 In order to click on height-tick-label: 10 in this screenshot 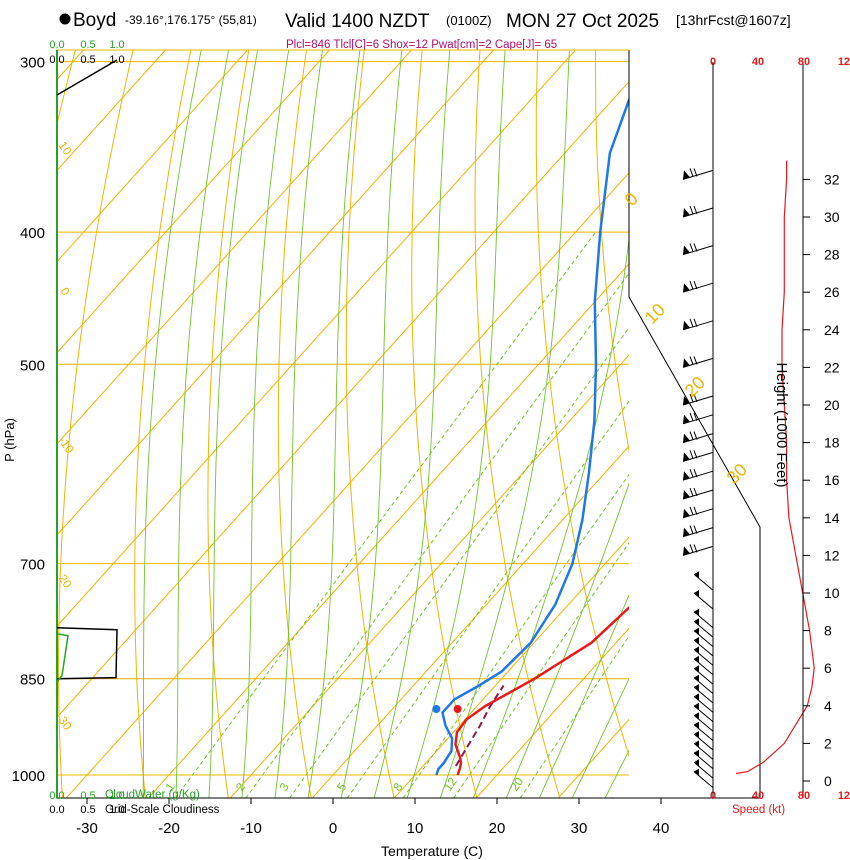, I will do `click(832, 593)`.